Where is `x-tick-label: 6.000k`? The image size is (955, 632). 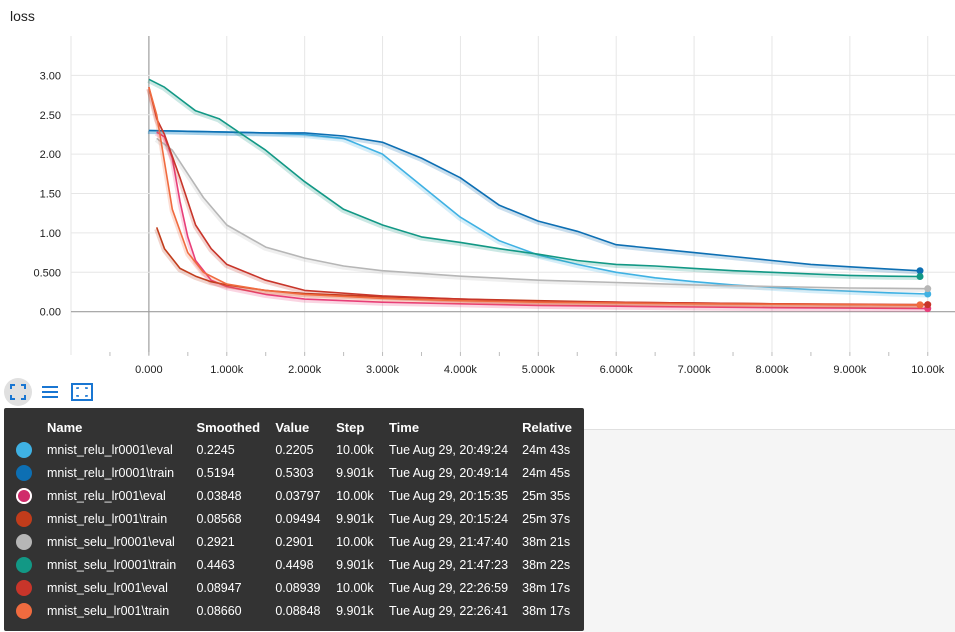
x-tick-label: 6.000k is located at coordinates (617, 370).